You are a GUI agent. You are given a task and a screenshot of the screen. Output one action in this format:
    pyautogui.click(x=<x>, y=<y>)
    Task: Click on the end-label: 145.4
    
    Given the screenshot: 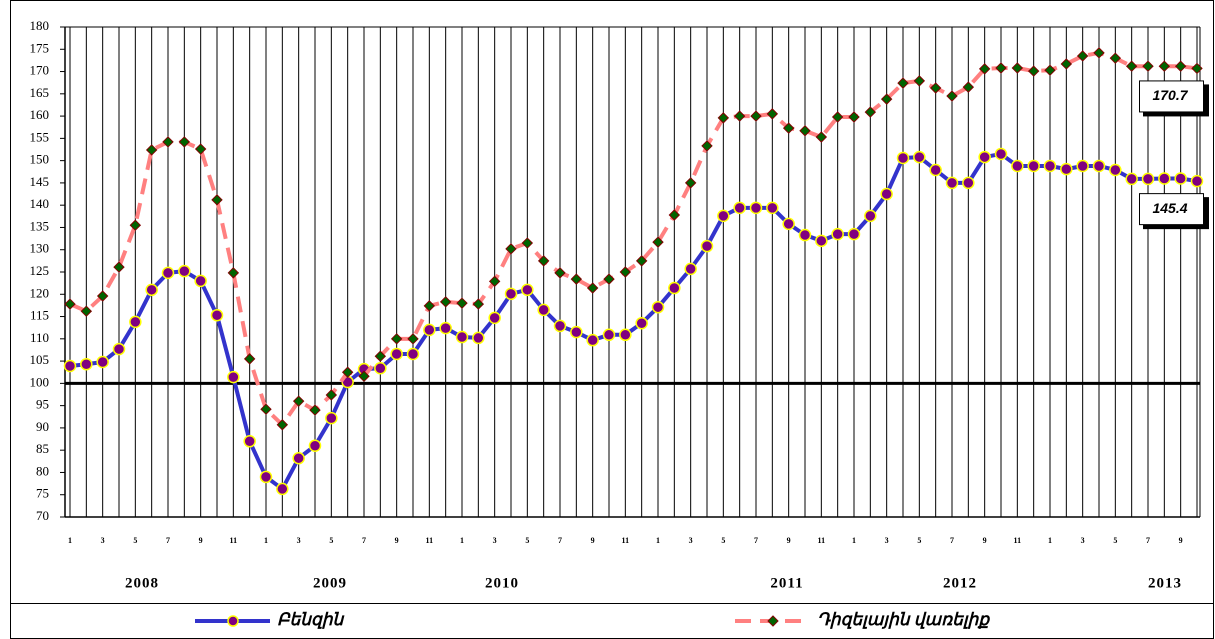 What is the action you would take?
    pyautogui.click(x=1169, y=208)
    